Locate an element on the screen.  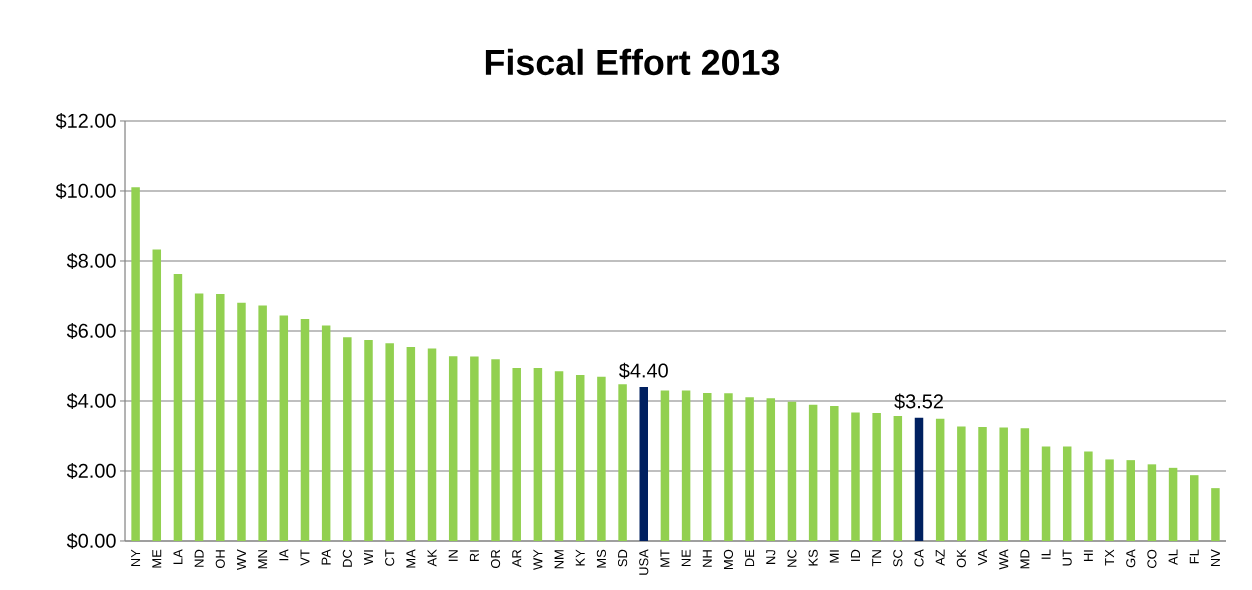
x-tick-label: NC is located at coordinates (792, 558).